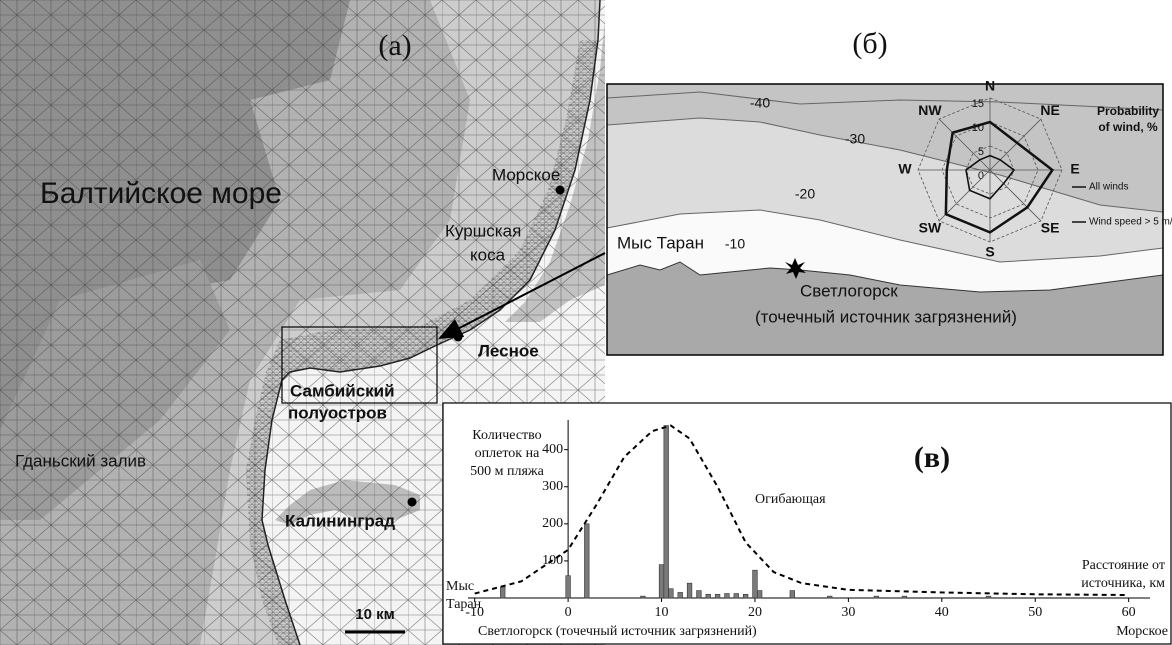 This screenshot has width=1172, height=645. What do you see at coordinates (507, 453) in the screenshot?
I see `y-axis-label: оплеток на` at bounding box center [507, 453].